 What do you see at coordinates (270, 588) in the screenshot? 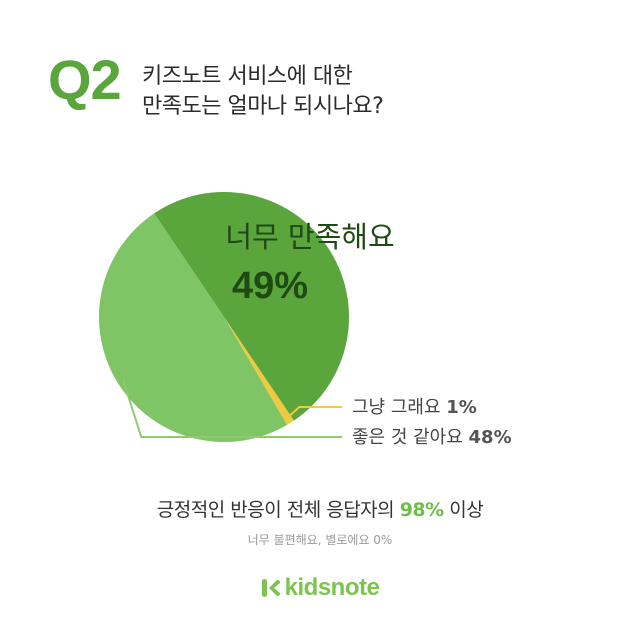
I see `kidsnote-k-icon` at bounding box center [270, 588].